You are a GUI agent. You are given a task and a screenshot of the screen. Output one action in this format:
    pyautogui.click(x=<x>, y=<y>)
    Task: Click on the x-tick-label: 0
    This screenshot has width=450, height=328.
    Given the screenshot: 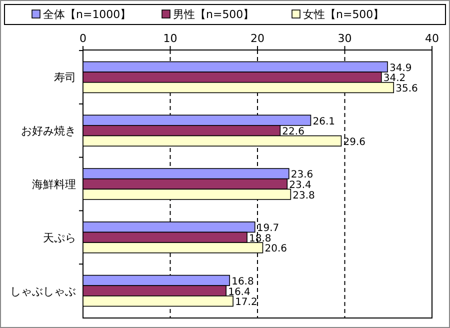 What is the action you would take?
    pyautogui.click(x=83, y=38)
    